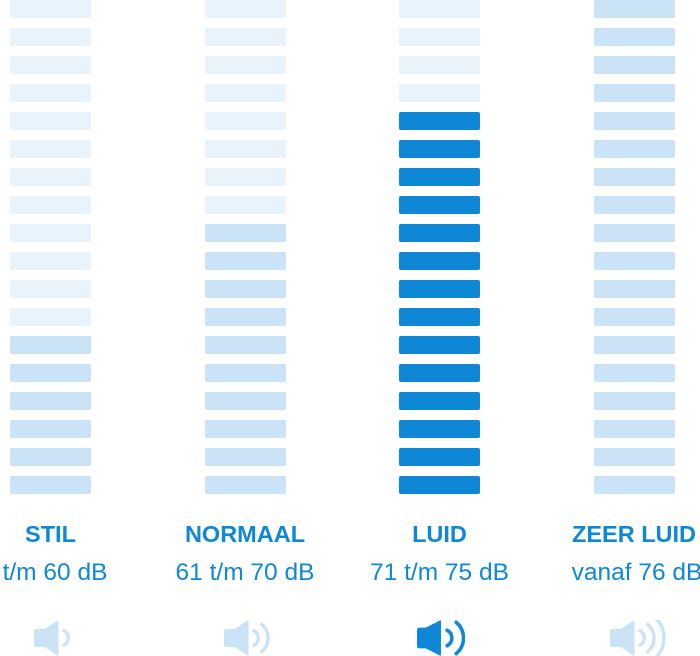 The image size is (700, 656). I want to click on bar-stack-zeer-luid, so click(634, 252).